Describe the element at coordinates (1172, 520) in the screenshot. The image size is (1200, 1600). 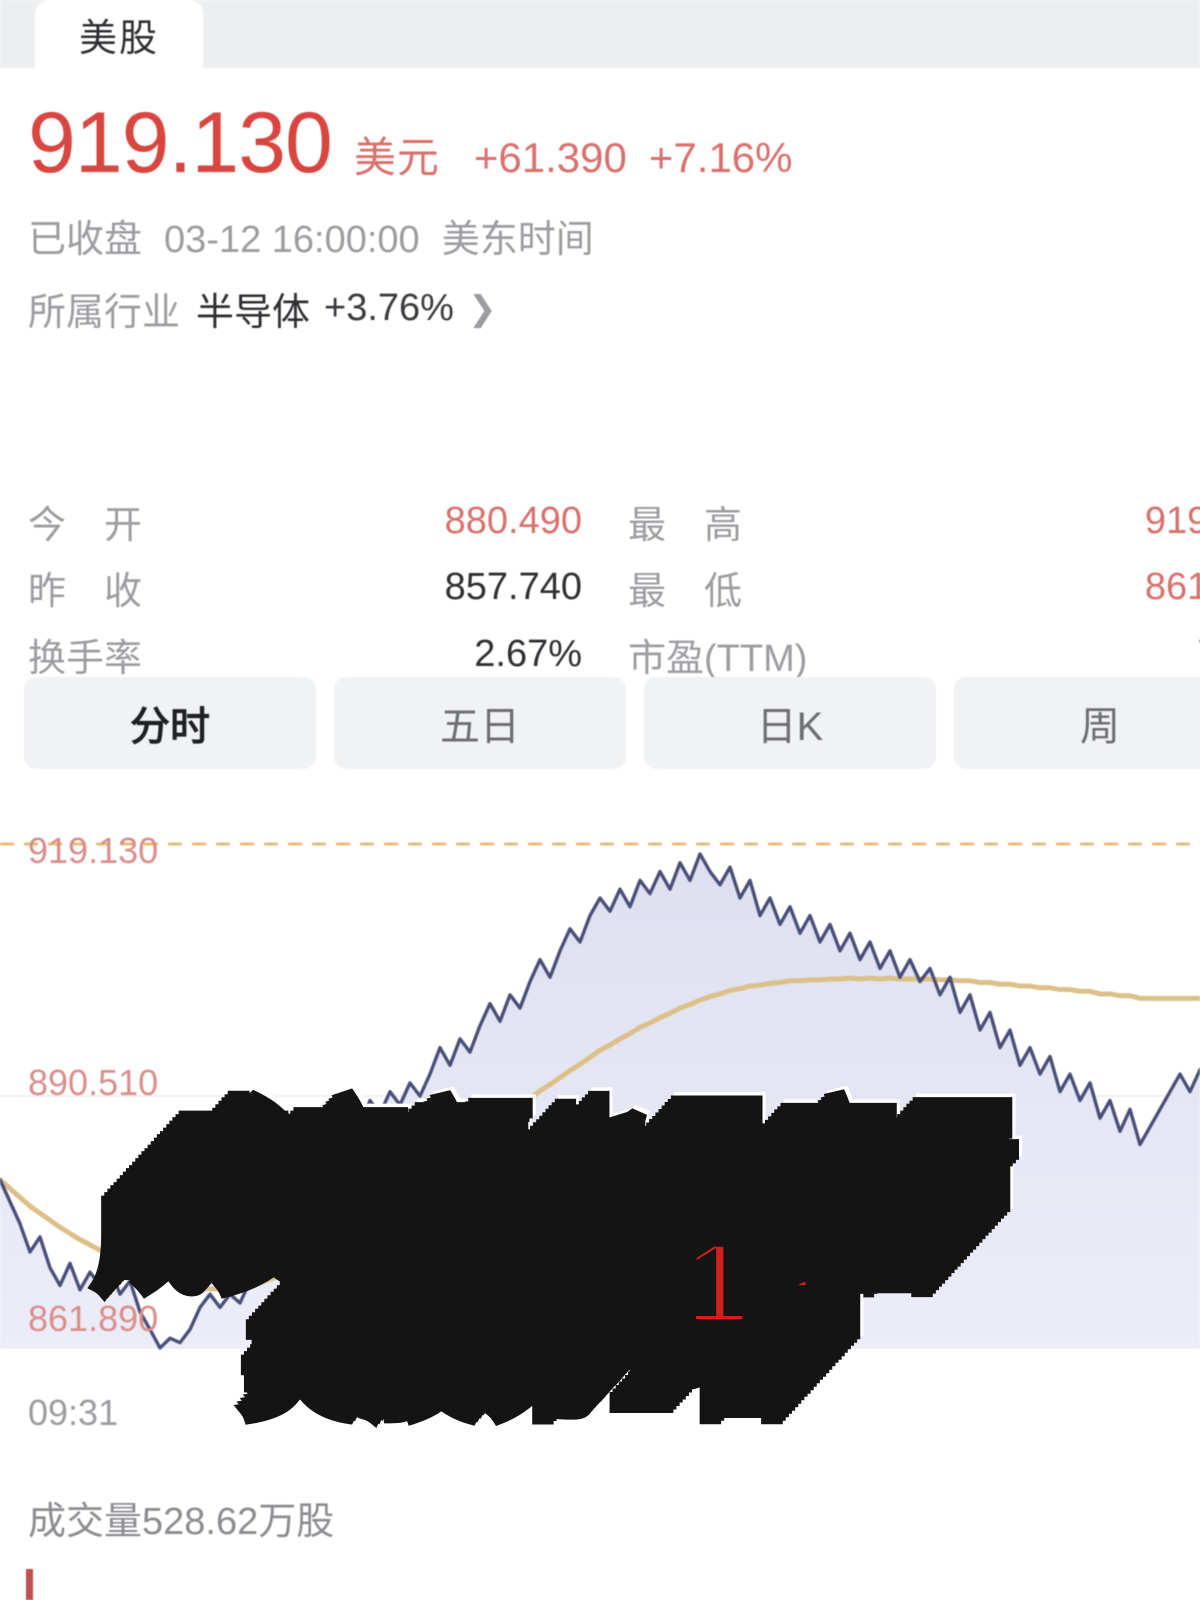
I see `stat-high-value: 919.0` at that location.